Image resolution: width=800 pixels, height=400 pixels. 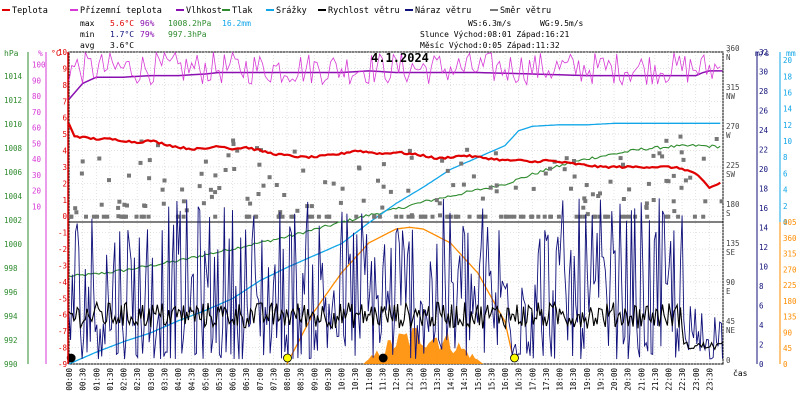 I want to click on tick-label-hpa: 1012, so click(x=13, y=100).